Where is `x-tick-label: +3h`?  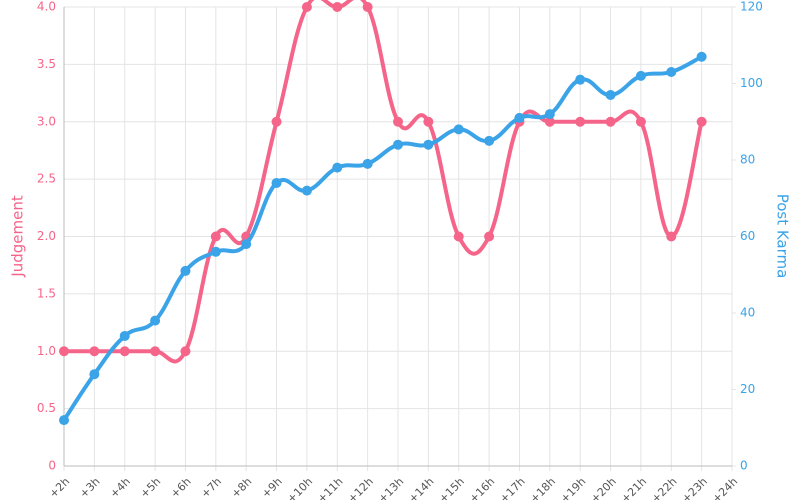
x-tick-label: +3h is located at coordinates (90, 487).